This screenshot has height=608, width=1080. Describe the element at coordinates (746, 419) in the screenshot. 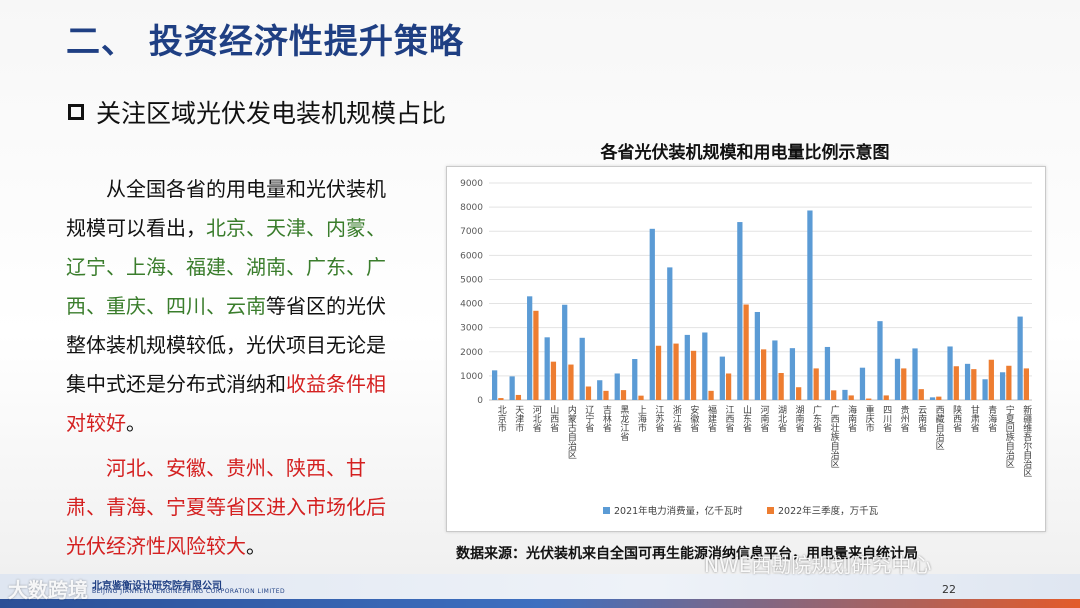

I see `x-tick-label: 山东省` at that location.